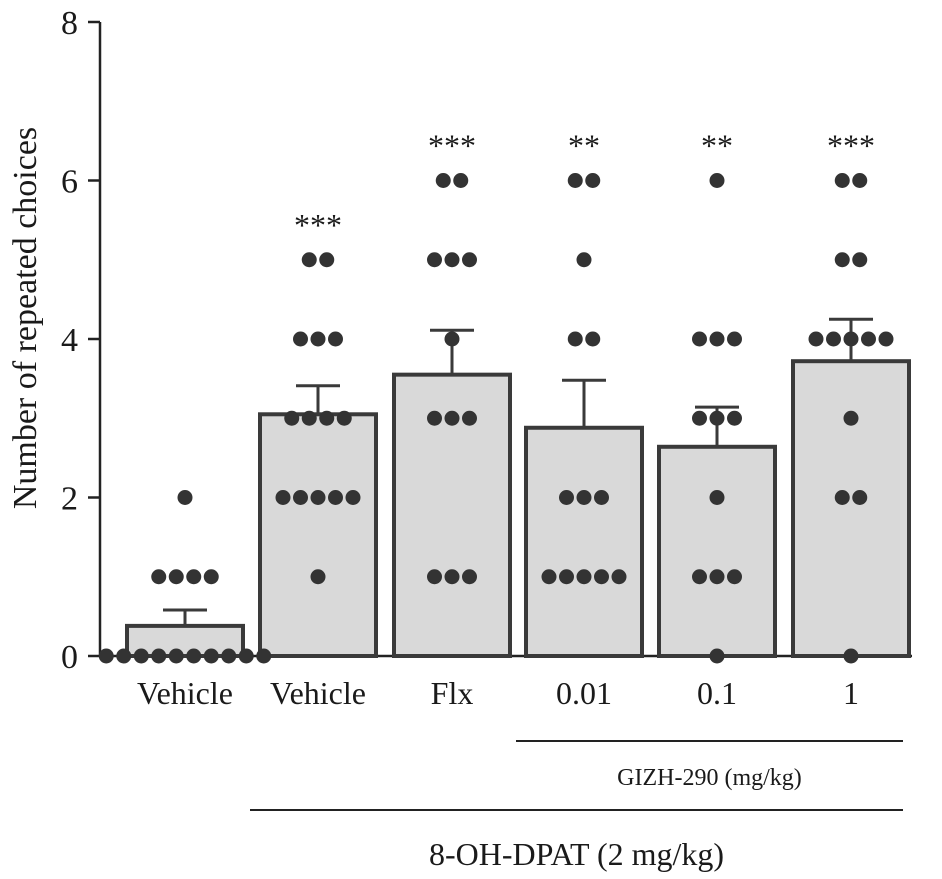  Describe the element at coordinates (576, 806) in the screenshot. I see `group-brackets: GIZH-290 (mg/kg) 8-OH-DPAT (2 mg/kg)` at that location.